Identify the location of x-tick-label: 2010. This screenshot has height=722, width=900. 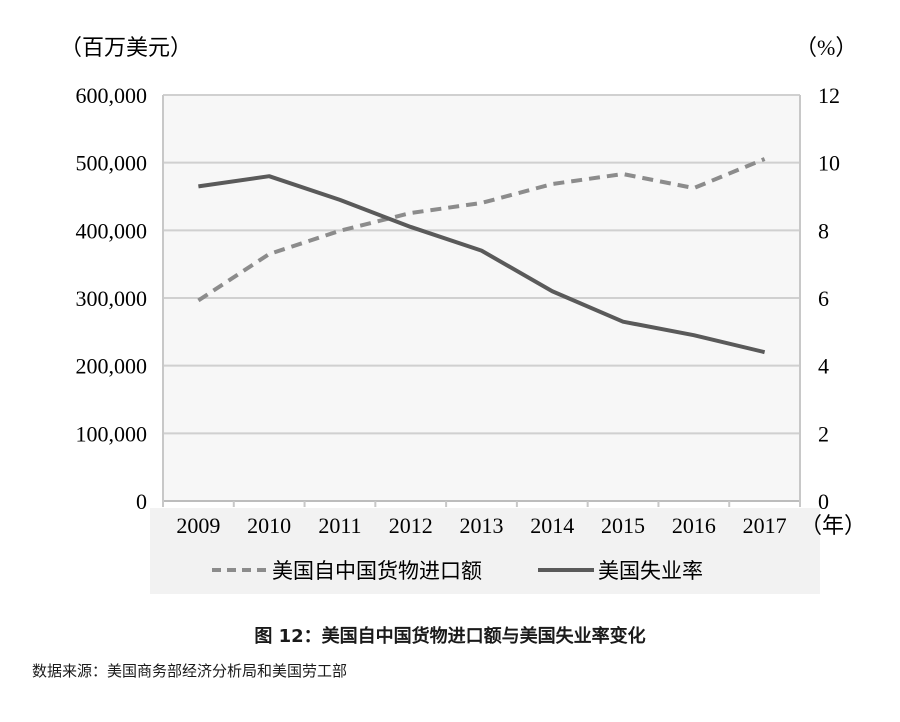
(269, 525).